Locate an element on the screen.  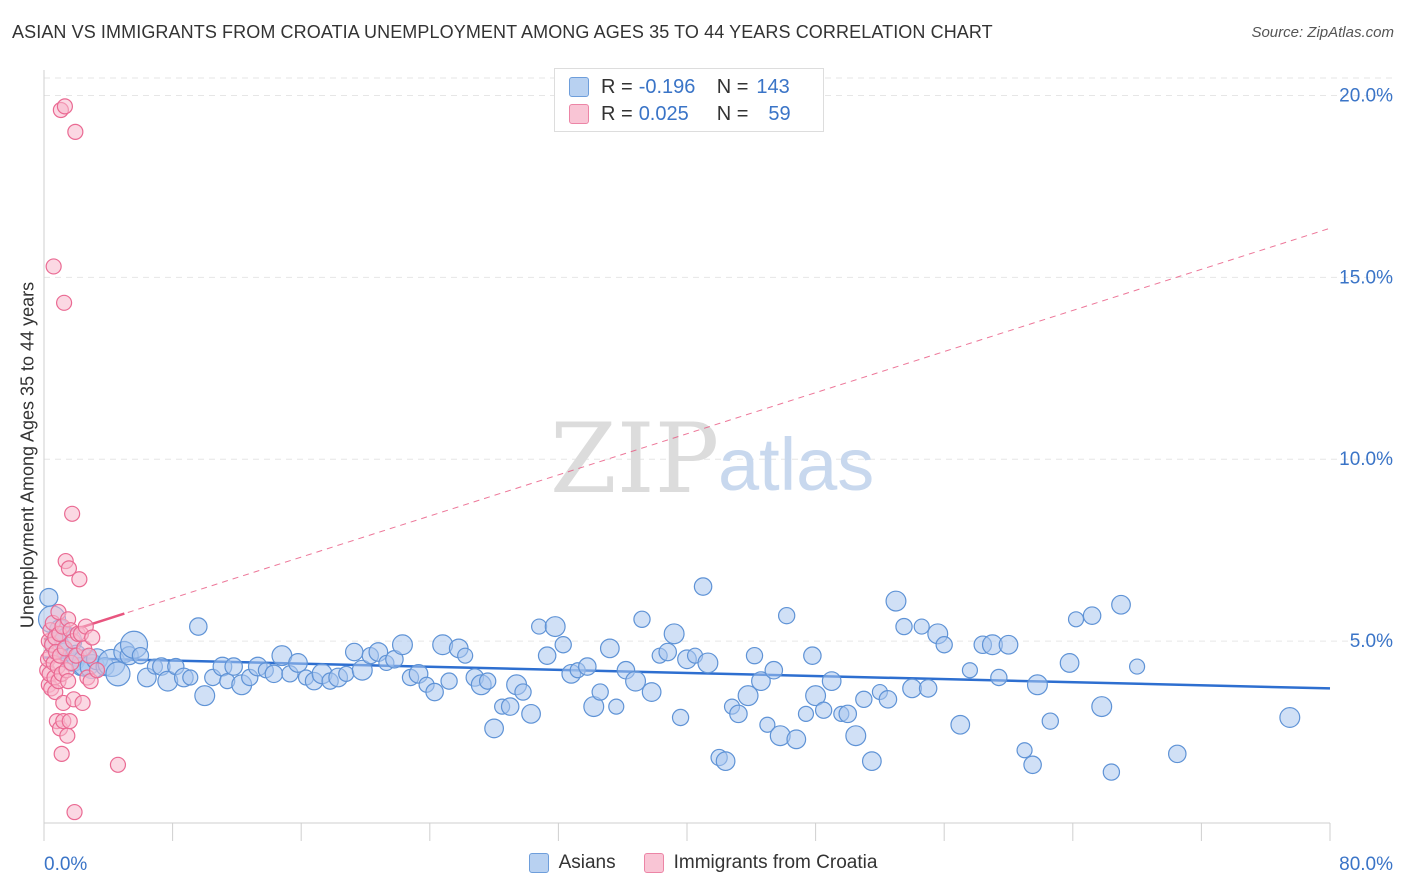
legend-row-croatia: R = 0.025 N = 59 is located at coordinates (680, 114).